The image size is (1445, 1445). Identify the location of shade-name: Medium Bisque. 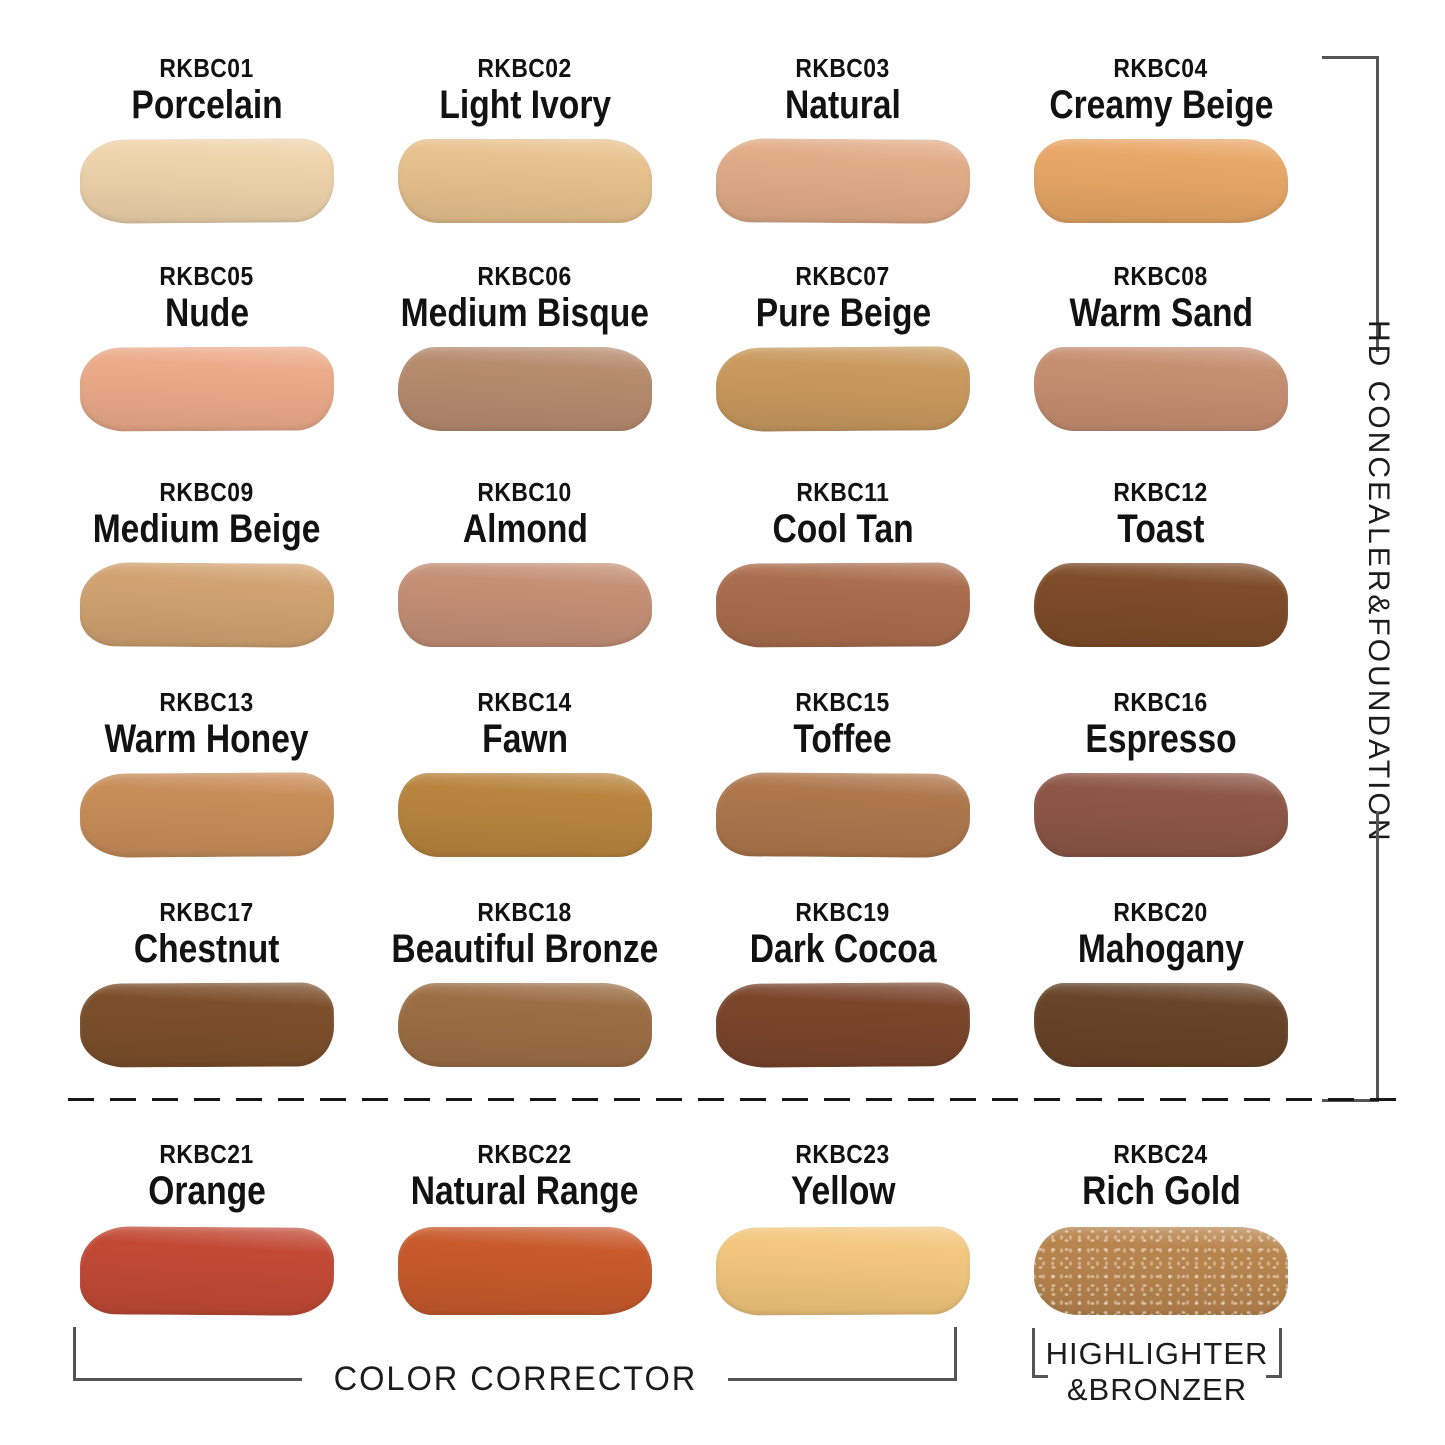
(525, 312).